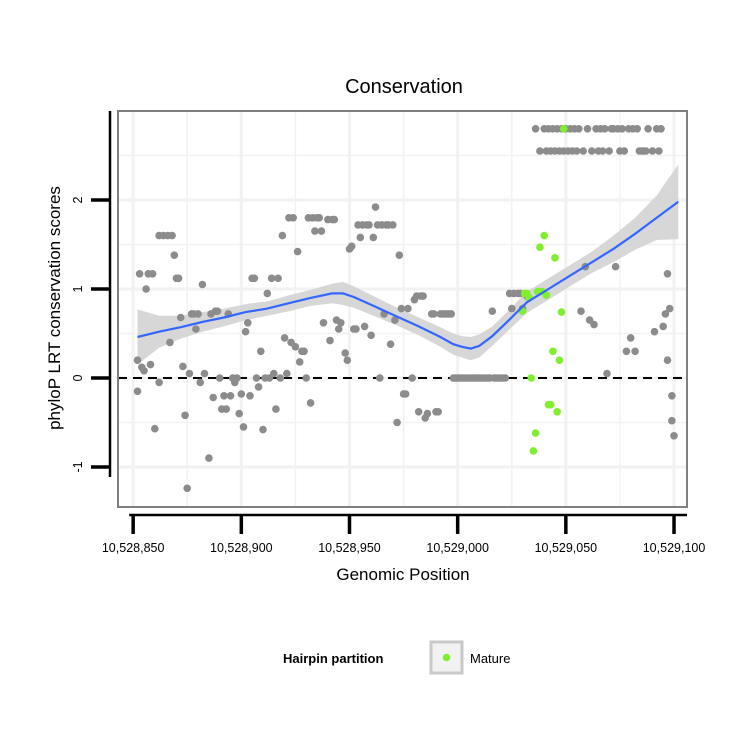  Describe the element at coordinates (396, 657) in the screenshot. I see `legend: Hairpin partition Mature` at that location.